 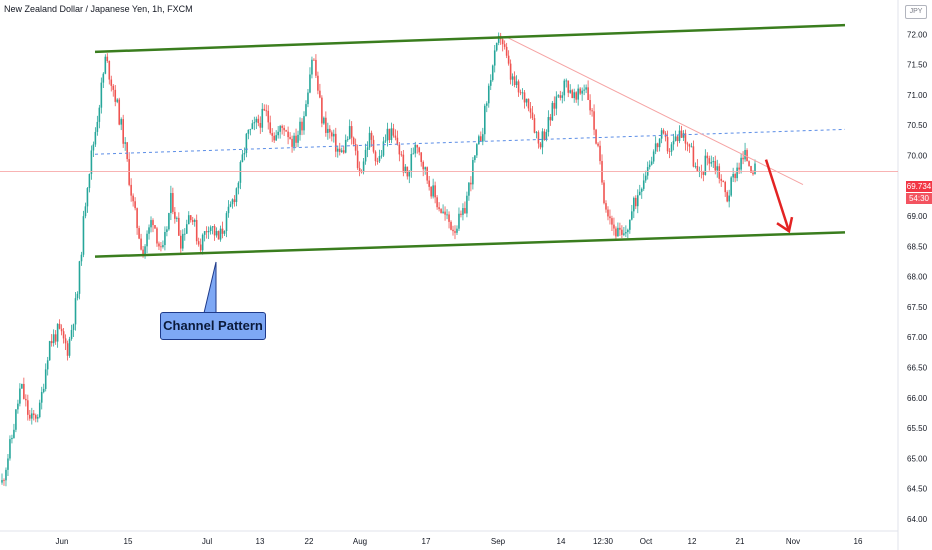 I want to click on currency-badge: JPY, so click(x=916, y=12).